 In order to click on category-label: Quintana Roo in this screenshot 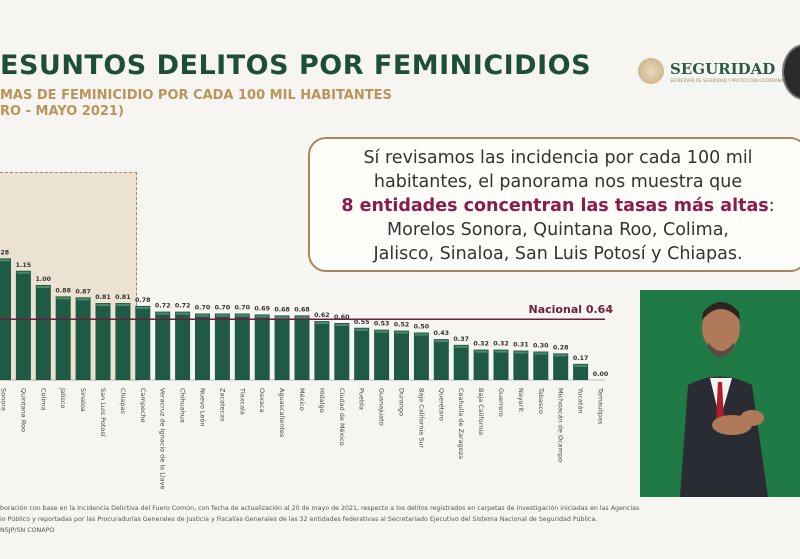, I will do `click(23, 410)`.